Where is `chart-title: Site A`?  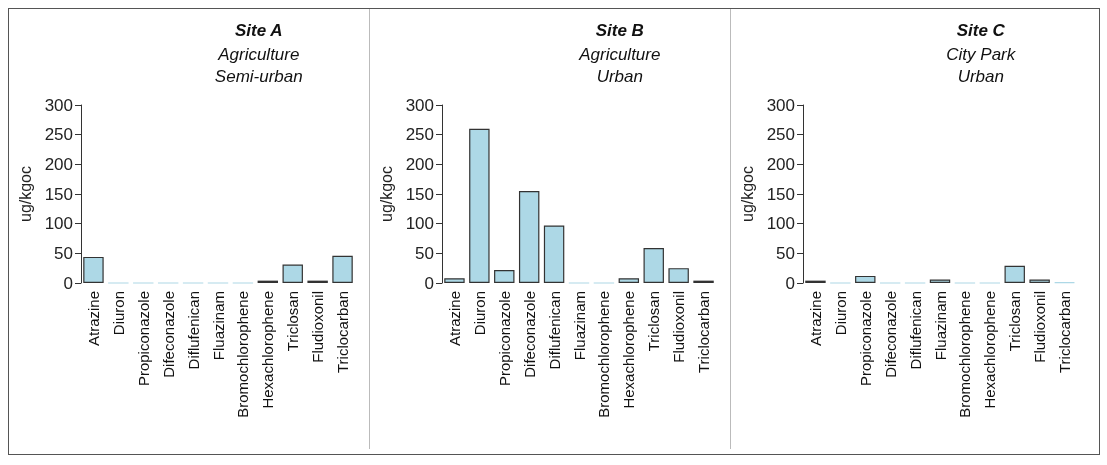
chart-title: Site A is located at coordinates (259, 30).